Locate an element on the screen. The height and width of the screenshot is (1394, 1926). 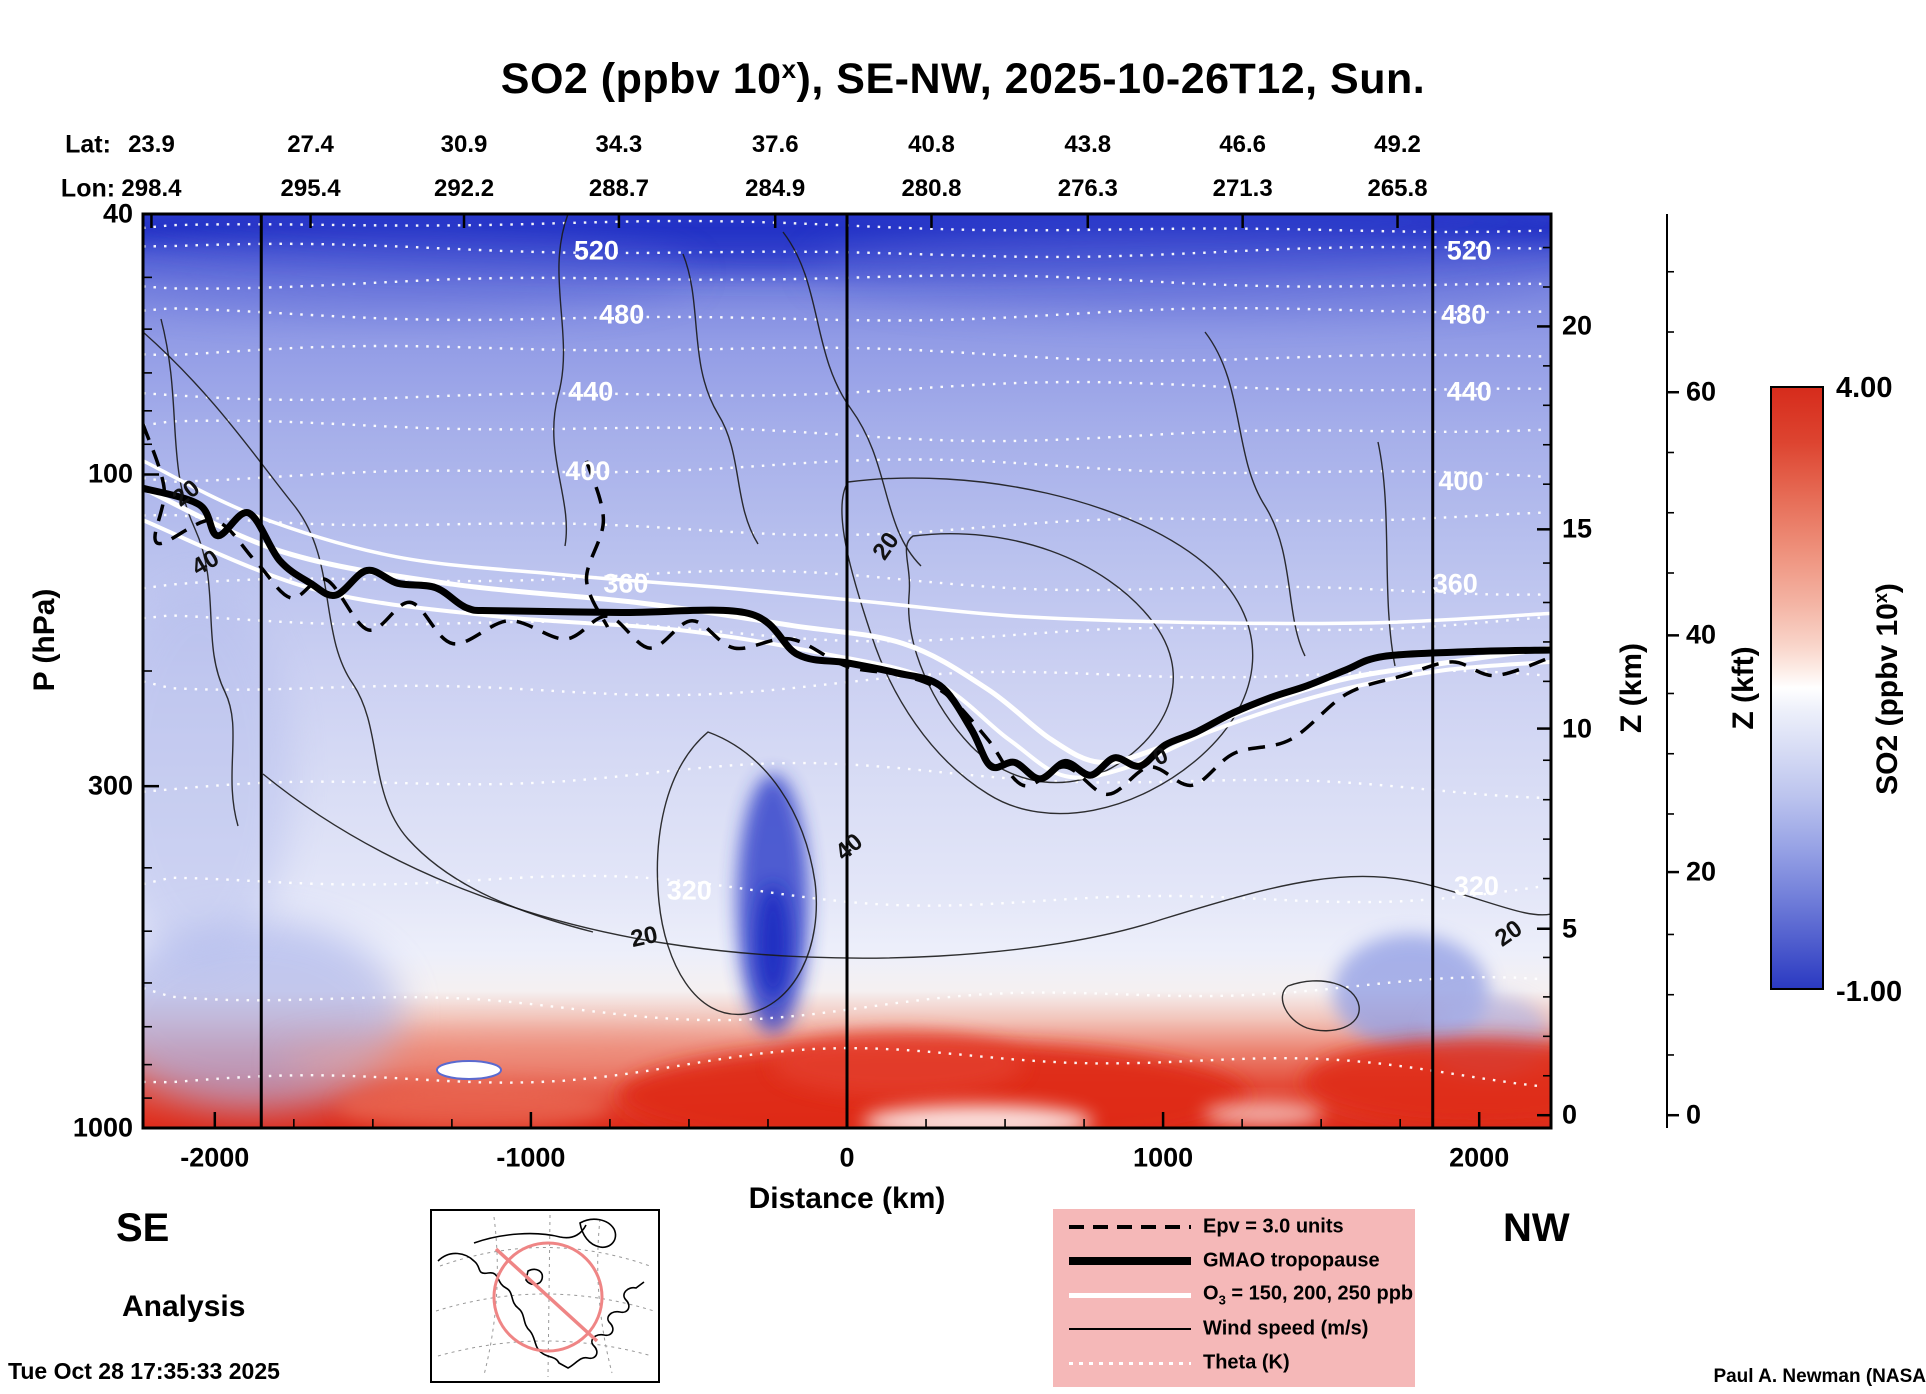
zkft-tick-label: 40 is located at coordinates (1701, 634).